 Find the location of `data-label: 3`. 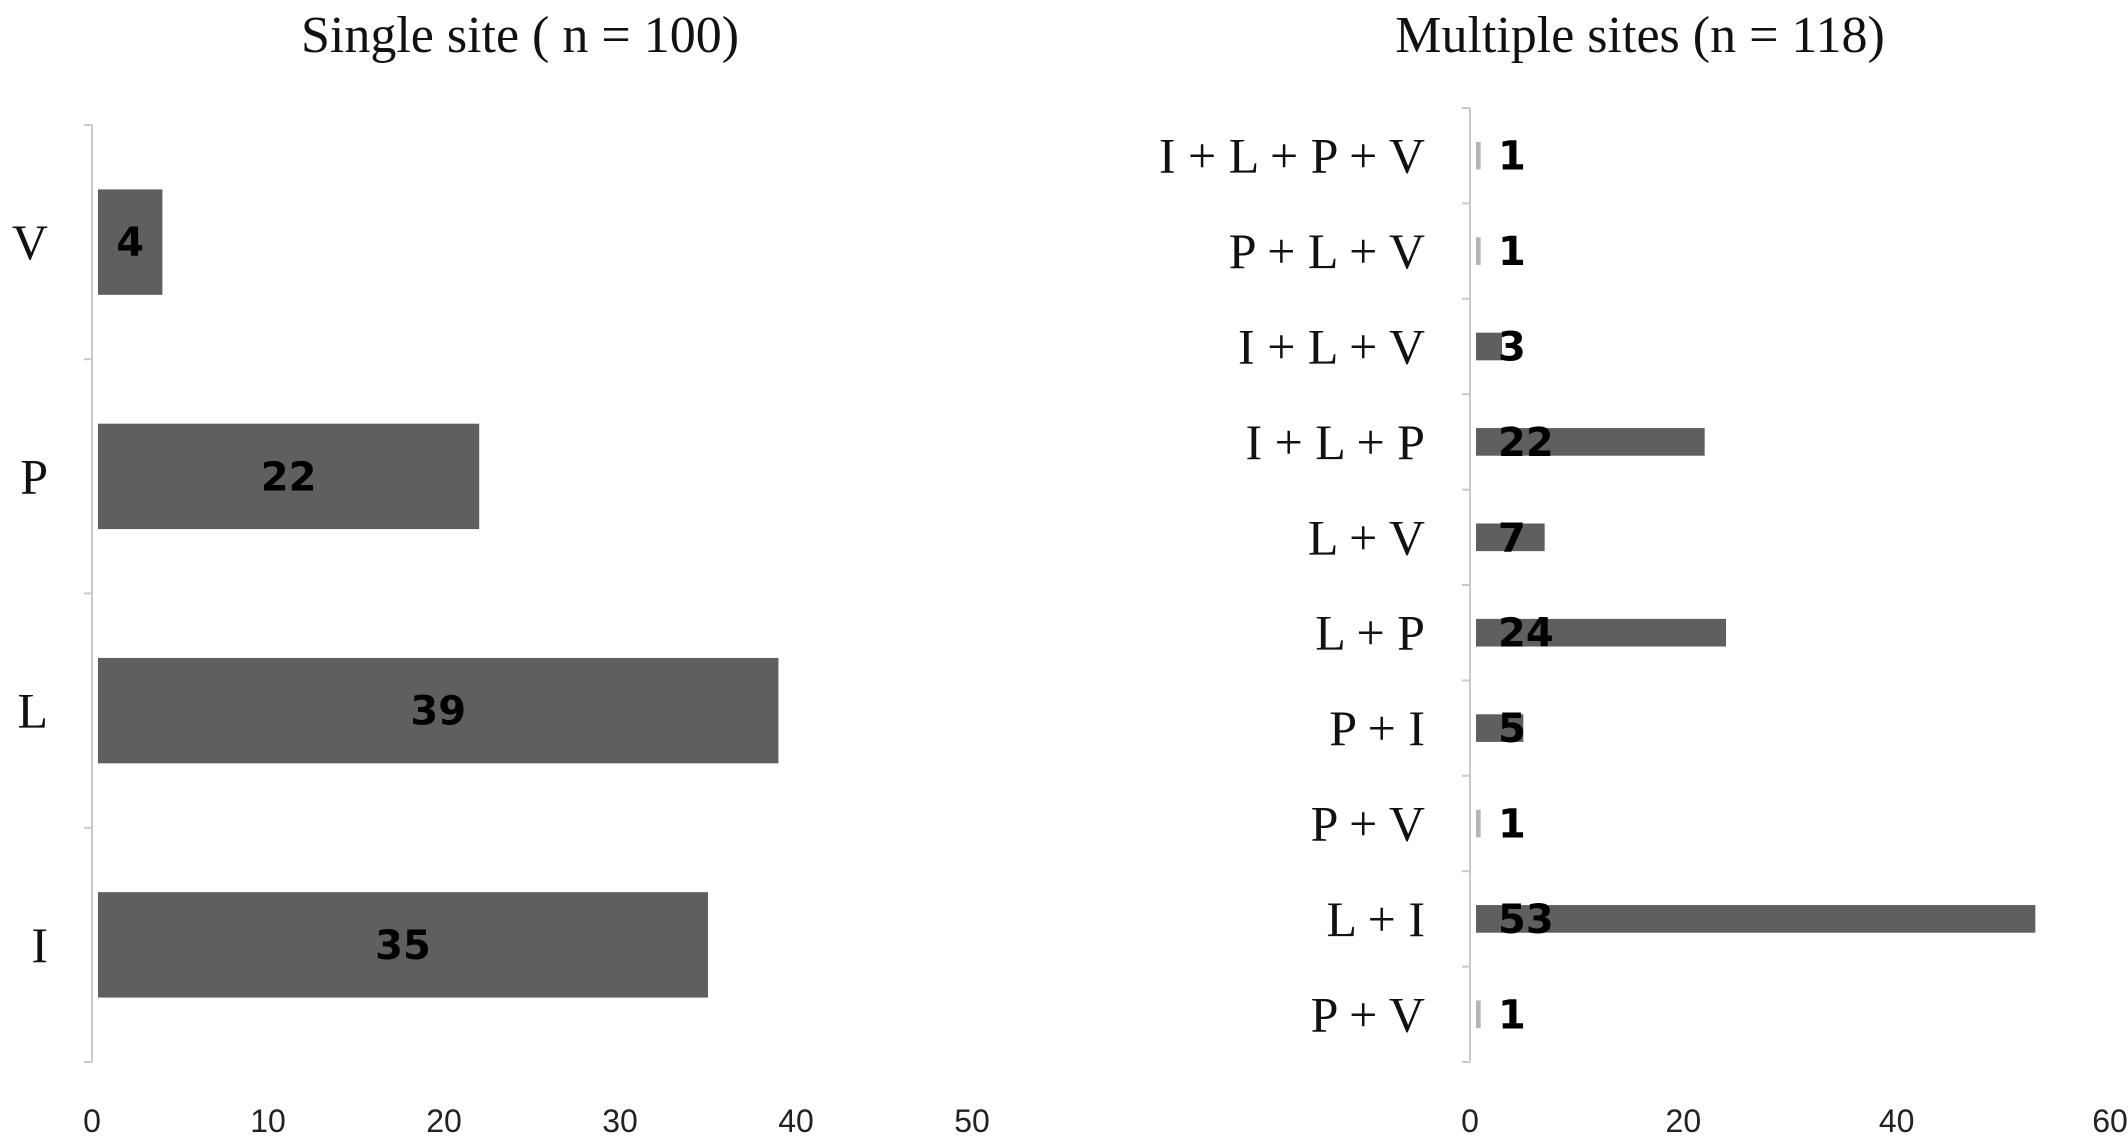

data-label: 3 is located at coordinates (1512, 348).